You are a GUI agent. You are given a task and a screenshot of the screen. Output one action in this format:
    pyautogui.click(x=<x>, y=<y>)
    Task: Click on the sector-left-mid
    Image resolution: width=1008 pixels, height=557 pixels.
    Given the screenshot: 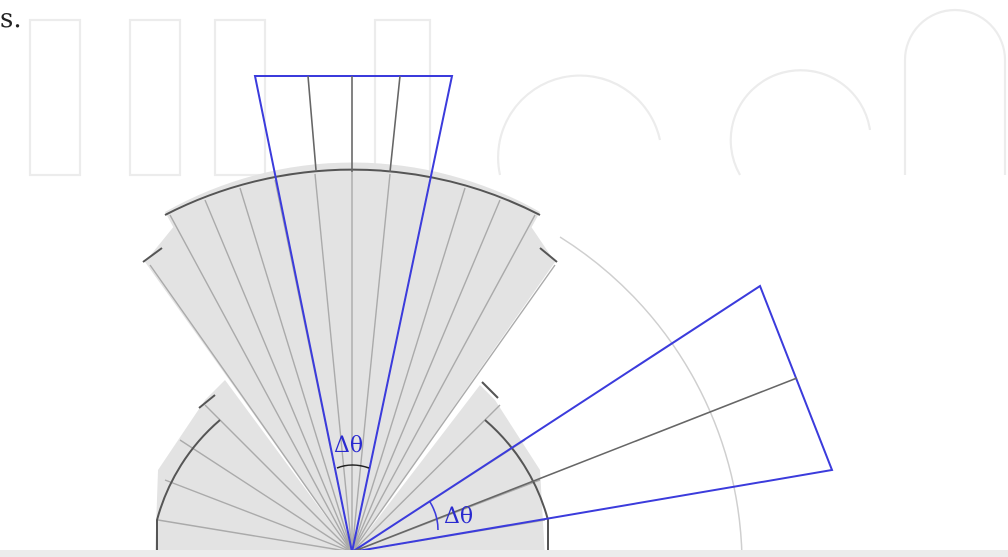 What is the action you would take?
    pyautogui.click(x=248, y=386)
    